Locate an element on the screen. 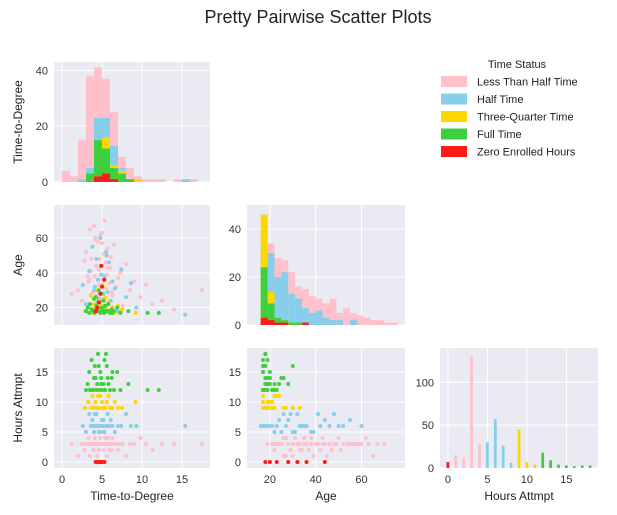  tick-label-x: 60 is located at coordinates (361, 480).